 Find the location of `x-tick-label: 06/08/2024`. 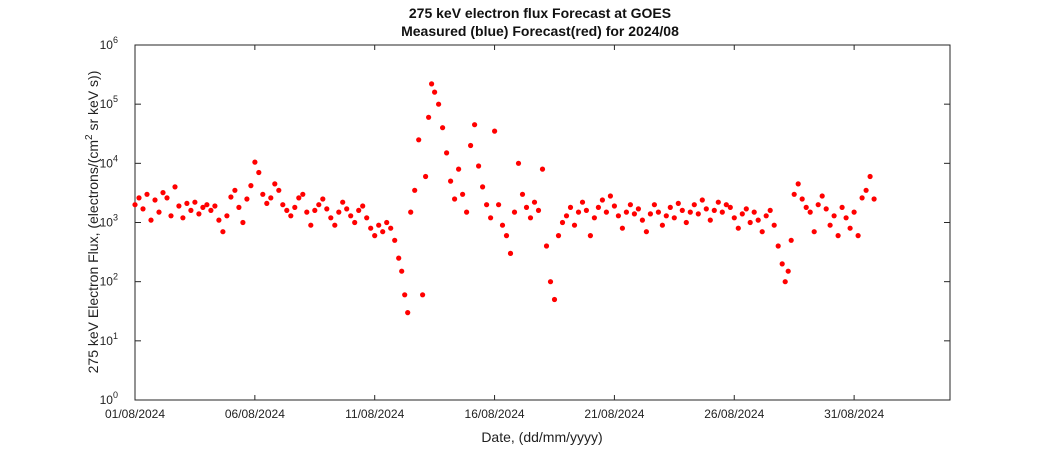

x-tick-label: 06/08/2024 is located at coordinates (255, 414).